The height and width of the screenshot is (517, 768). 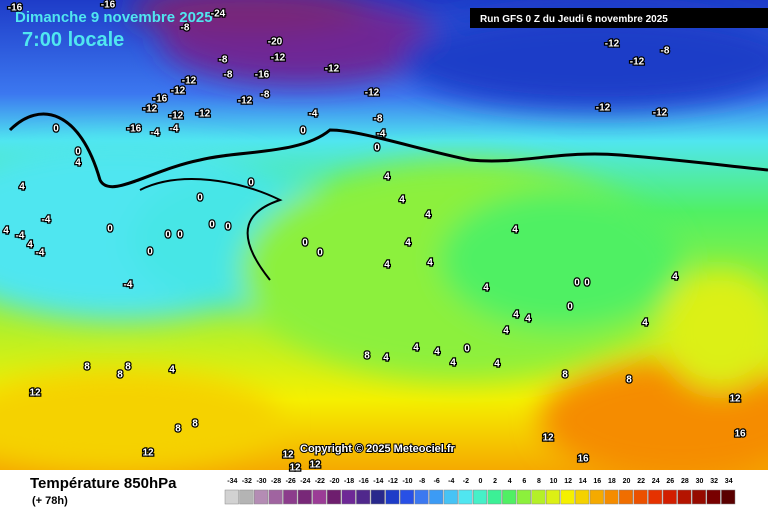 I want to click on legend-label: -32, so click(x=247, y=481).